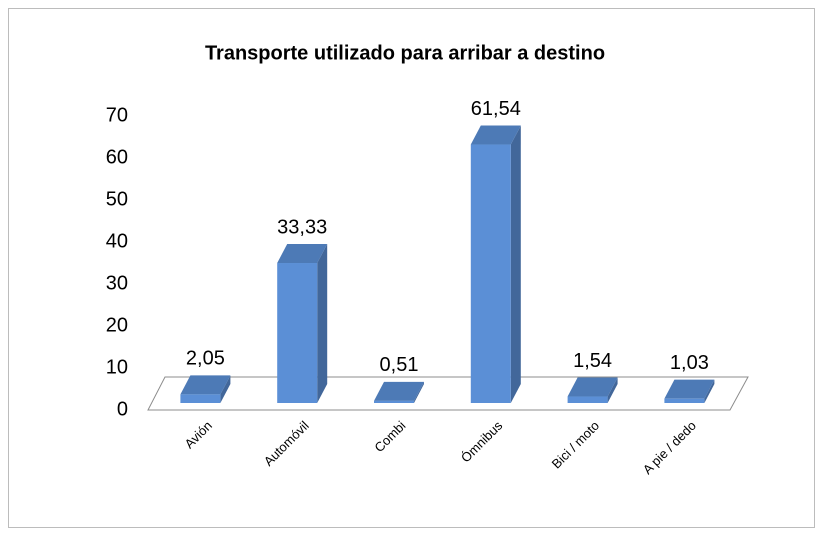  What do you see at coordinates (689, 363) in the screenshot?
I see `data-label: 1,03` at bounding box center [689, 363].